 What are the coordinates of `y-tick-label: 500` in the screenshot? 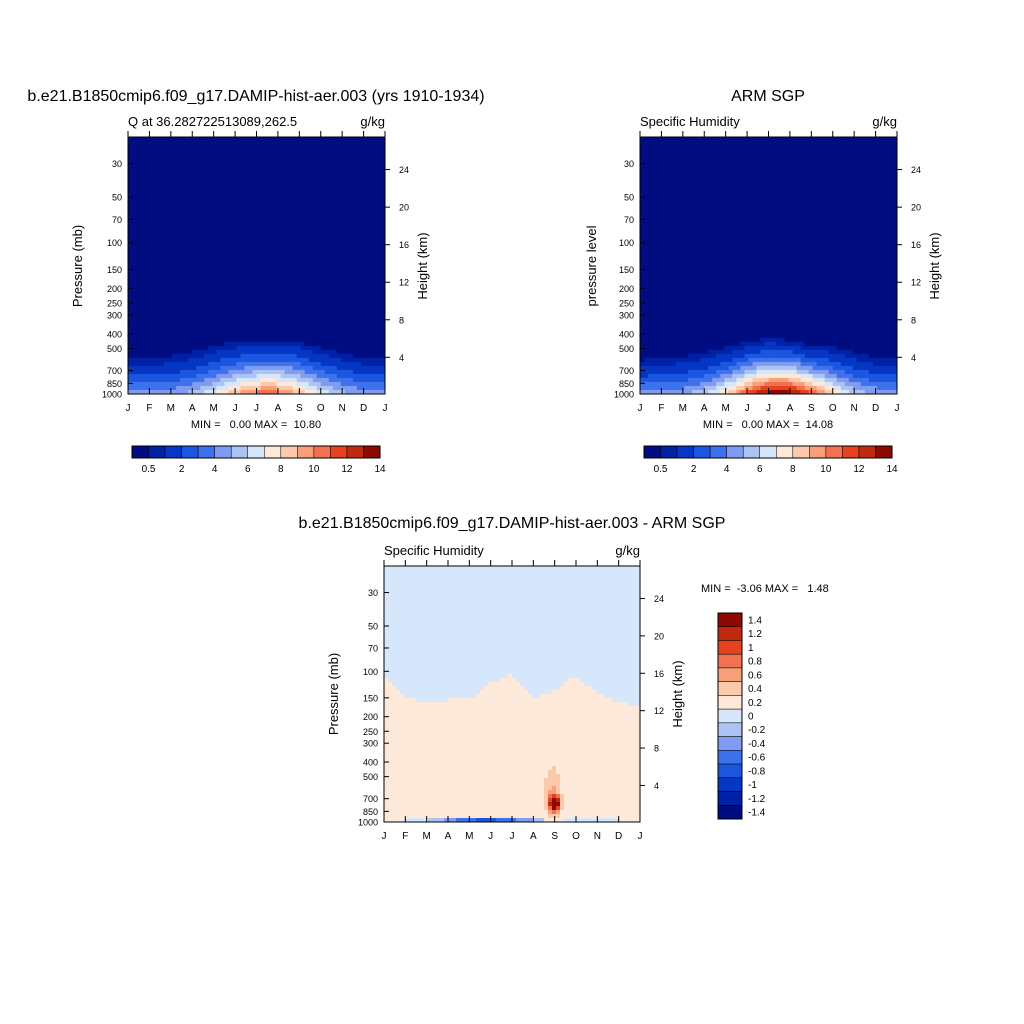 It's located at (114, 349).